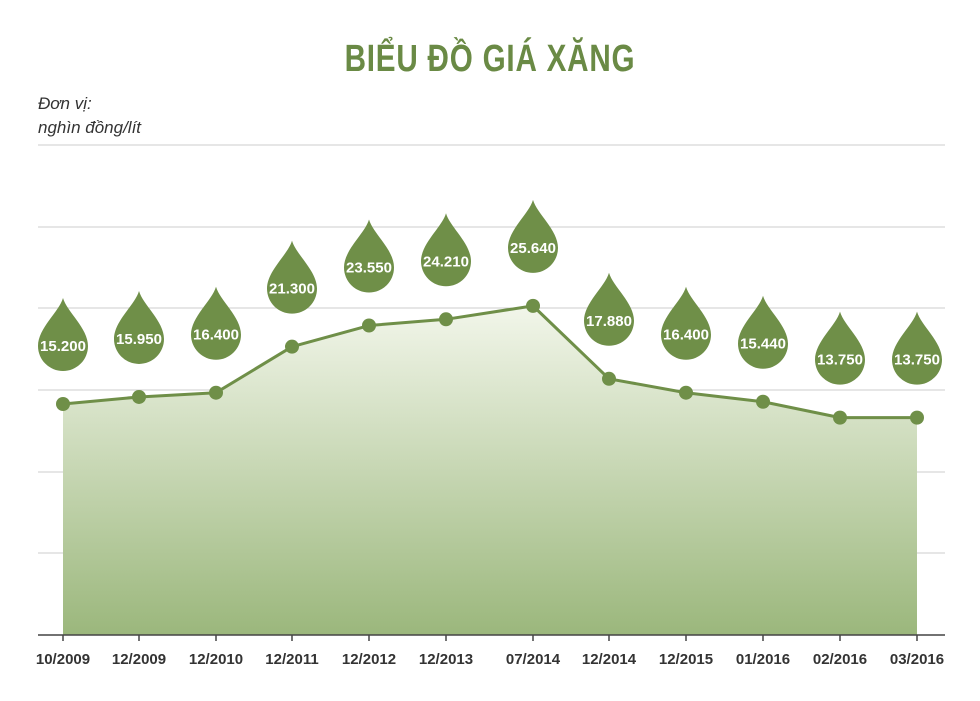 Image resolution: width=980 pixels, height=701 pixels. Describe the element at coordinates (609, 659) in the screenshot. I see `x-tick-label: 12/2014` at that location.